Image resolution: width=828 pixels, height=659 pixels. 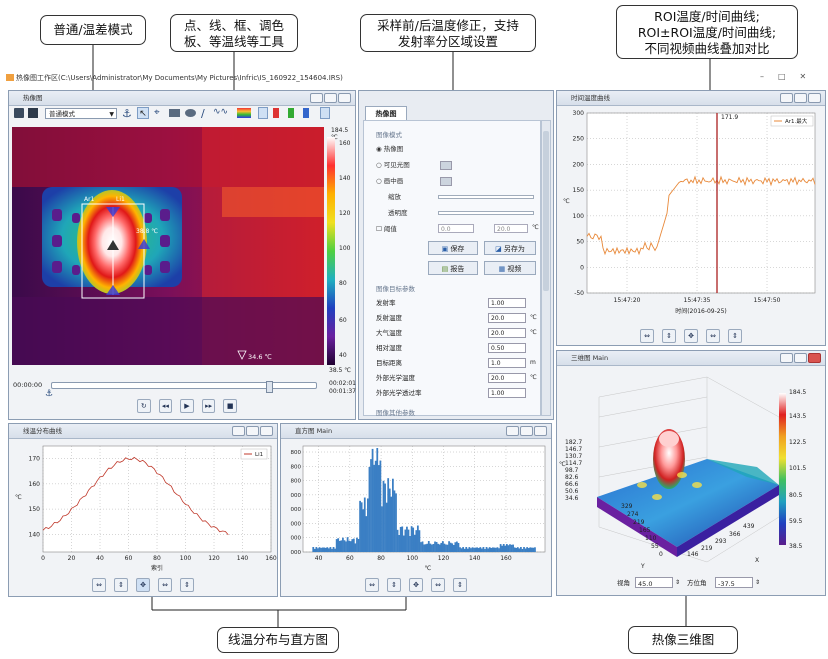 What do you see at coordinates (49, 394) in the screenshot?
I see `anchor-icon-timeline: ⚓` at bounding box center [49, 394].